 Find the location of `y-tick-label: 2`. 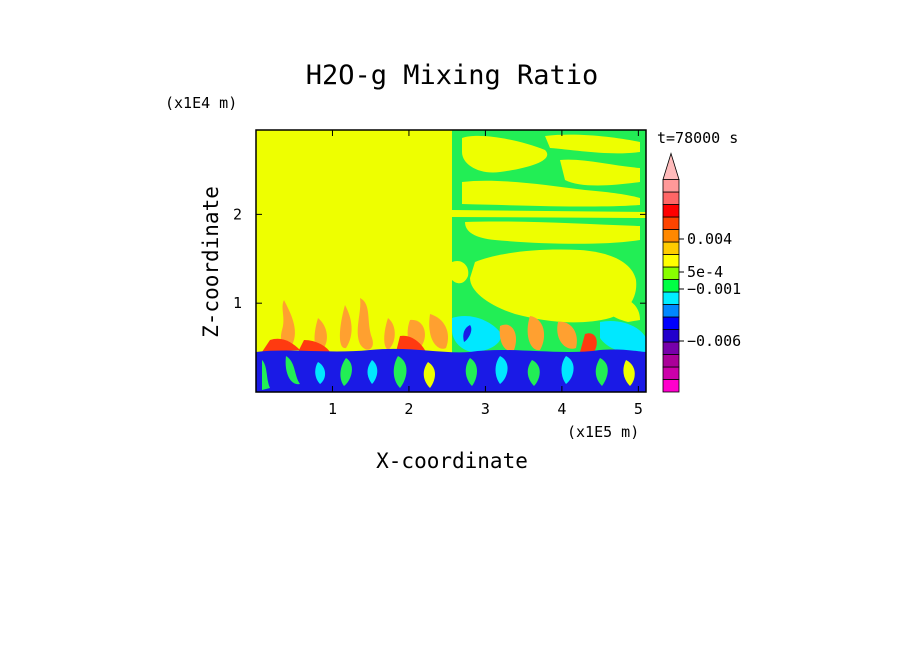

y-tick-label: 2 is located at coordinates (237, 214).